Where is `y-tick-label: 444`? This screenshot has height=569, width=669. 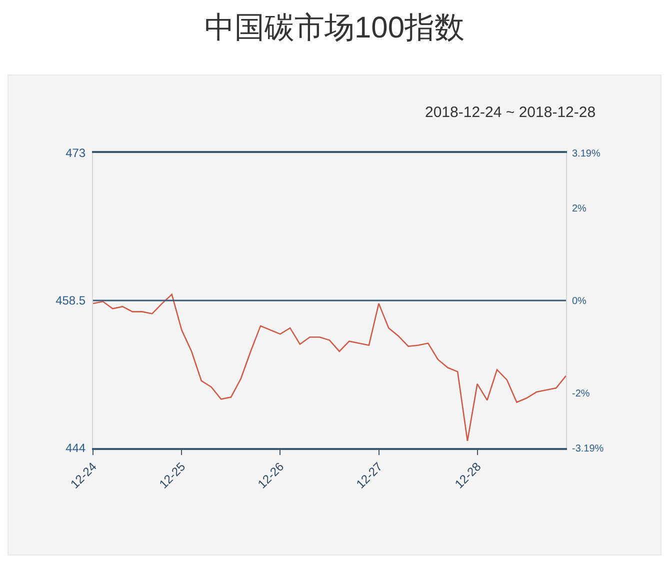
y-tick-label: 444 is located at coordinates (76, 448).